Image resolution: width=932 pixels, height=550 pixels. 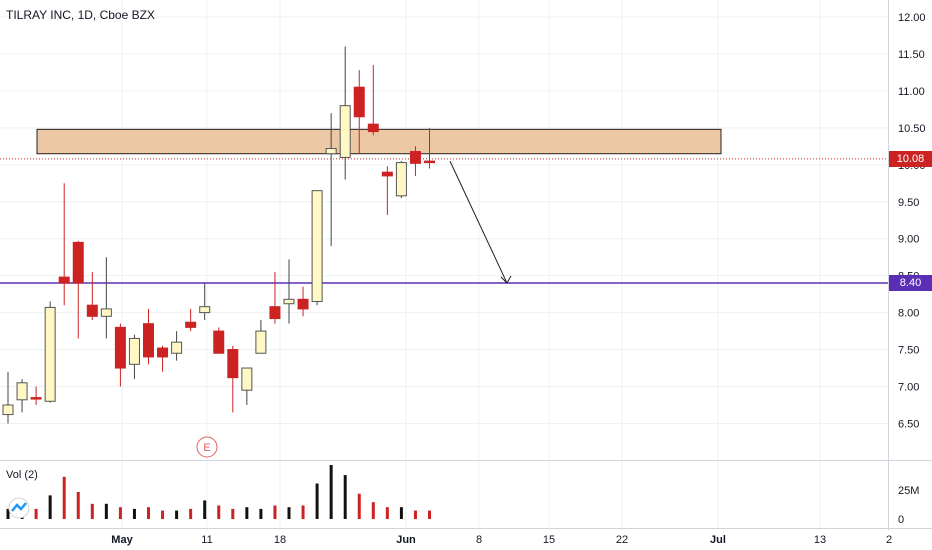 I want to click on volume-label: Vol (2), so click(x=22, y=475).